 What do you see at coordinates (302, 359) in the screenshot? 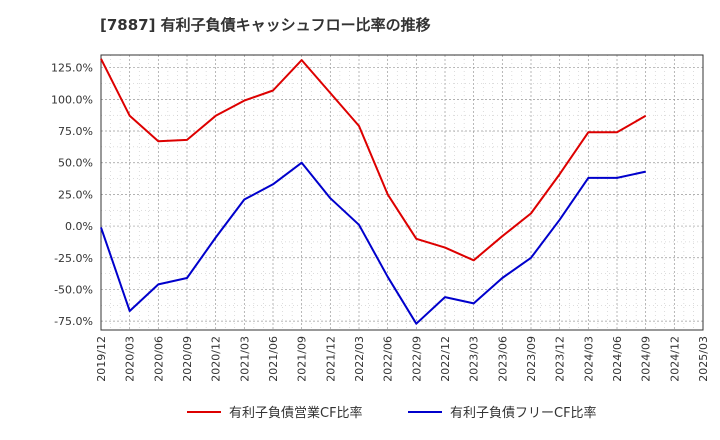
I see `x-tick-label: 2021/09` at bounding box center [302, 359].